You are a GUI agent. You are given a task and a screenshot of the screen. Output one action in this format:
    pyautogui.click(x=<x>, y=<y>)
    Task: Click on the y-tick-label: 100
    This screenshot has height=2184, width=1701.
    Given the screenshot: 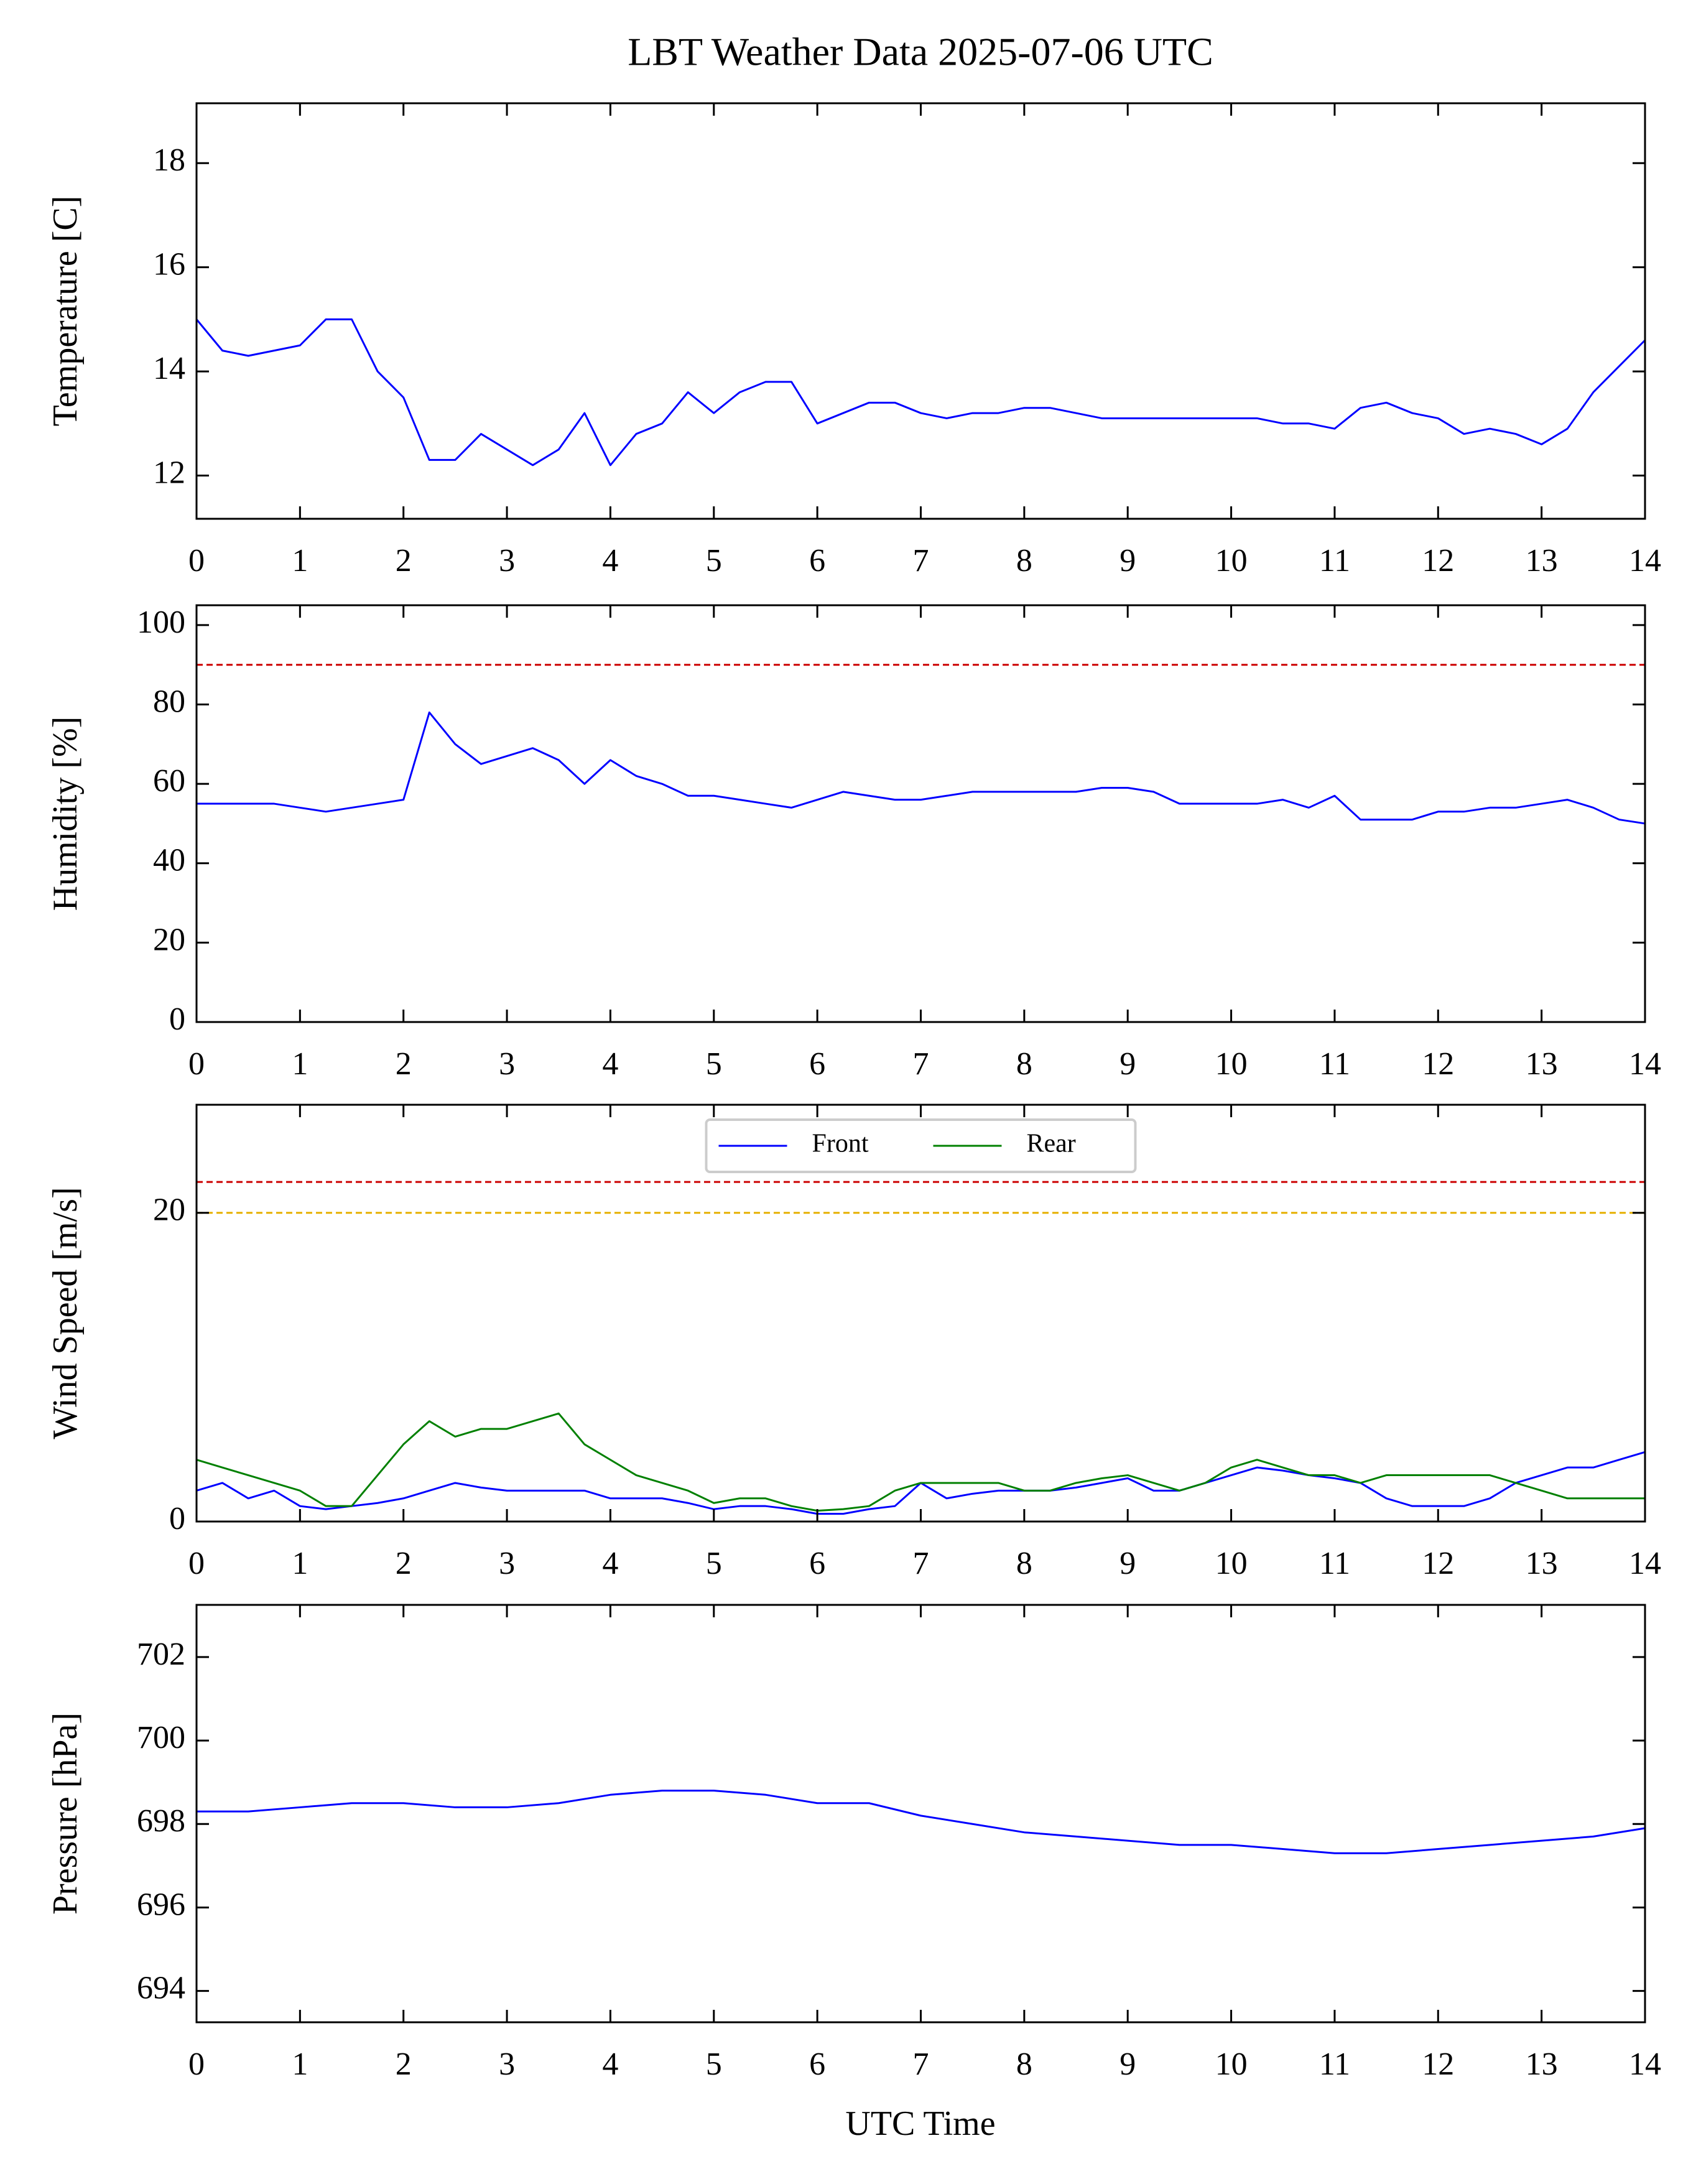 What is the action you would take?
    pyautogui.click(x=161, y=622)
    